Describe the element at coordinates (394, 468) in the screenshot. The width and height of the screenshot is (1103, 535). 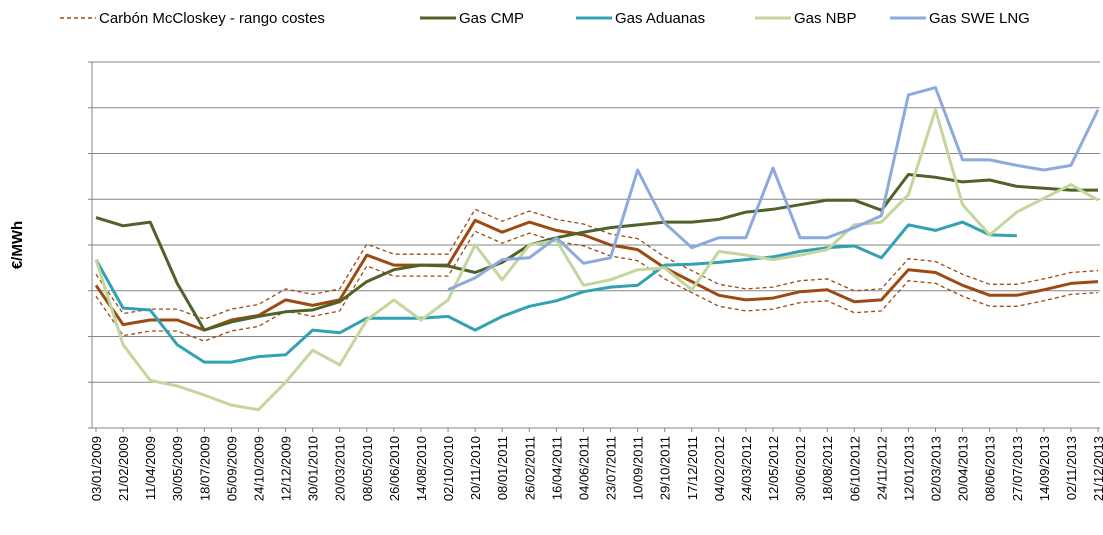
I see `x-tick-label: 26/06/2010` at that location.